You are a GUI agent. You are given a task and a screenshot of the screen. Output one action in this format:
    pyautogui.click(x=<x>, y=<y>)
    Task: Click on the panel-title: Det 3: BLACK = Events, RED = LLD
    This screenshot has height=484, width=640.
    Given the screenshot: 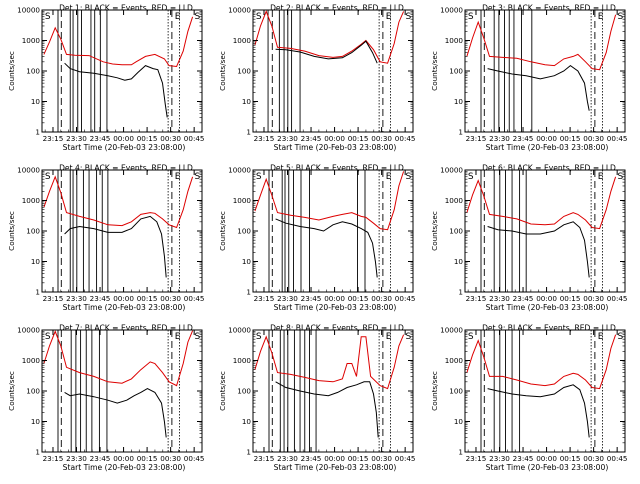 What is the action you would take?
    pyautogui.click(x=549, y=8)
    